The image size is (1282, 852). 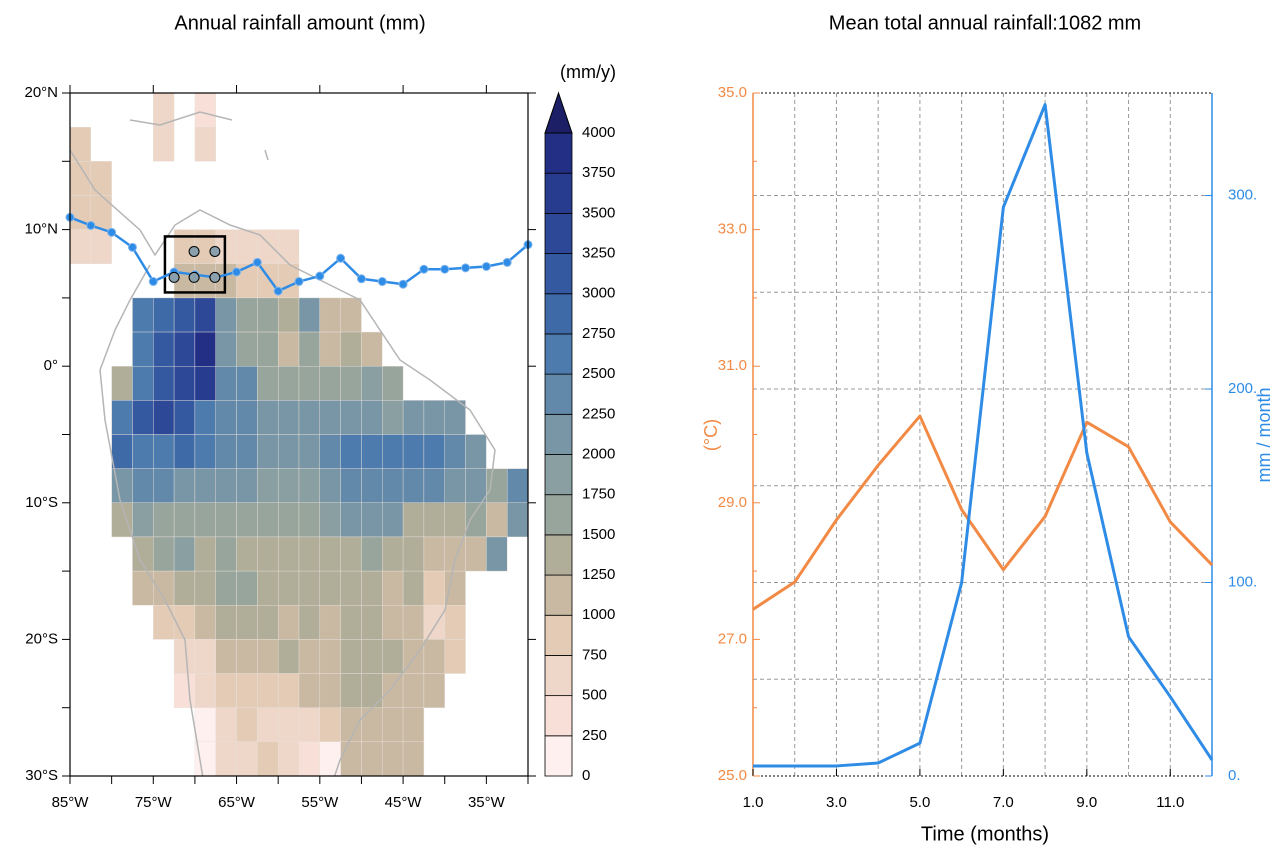 I want to click on colorbar-tick-label: 0, so click(x=586, y=775).